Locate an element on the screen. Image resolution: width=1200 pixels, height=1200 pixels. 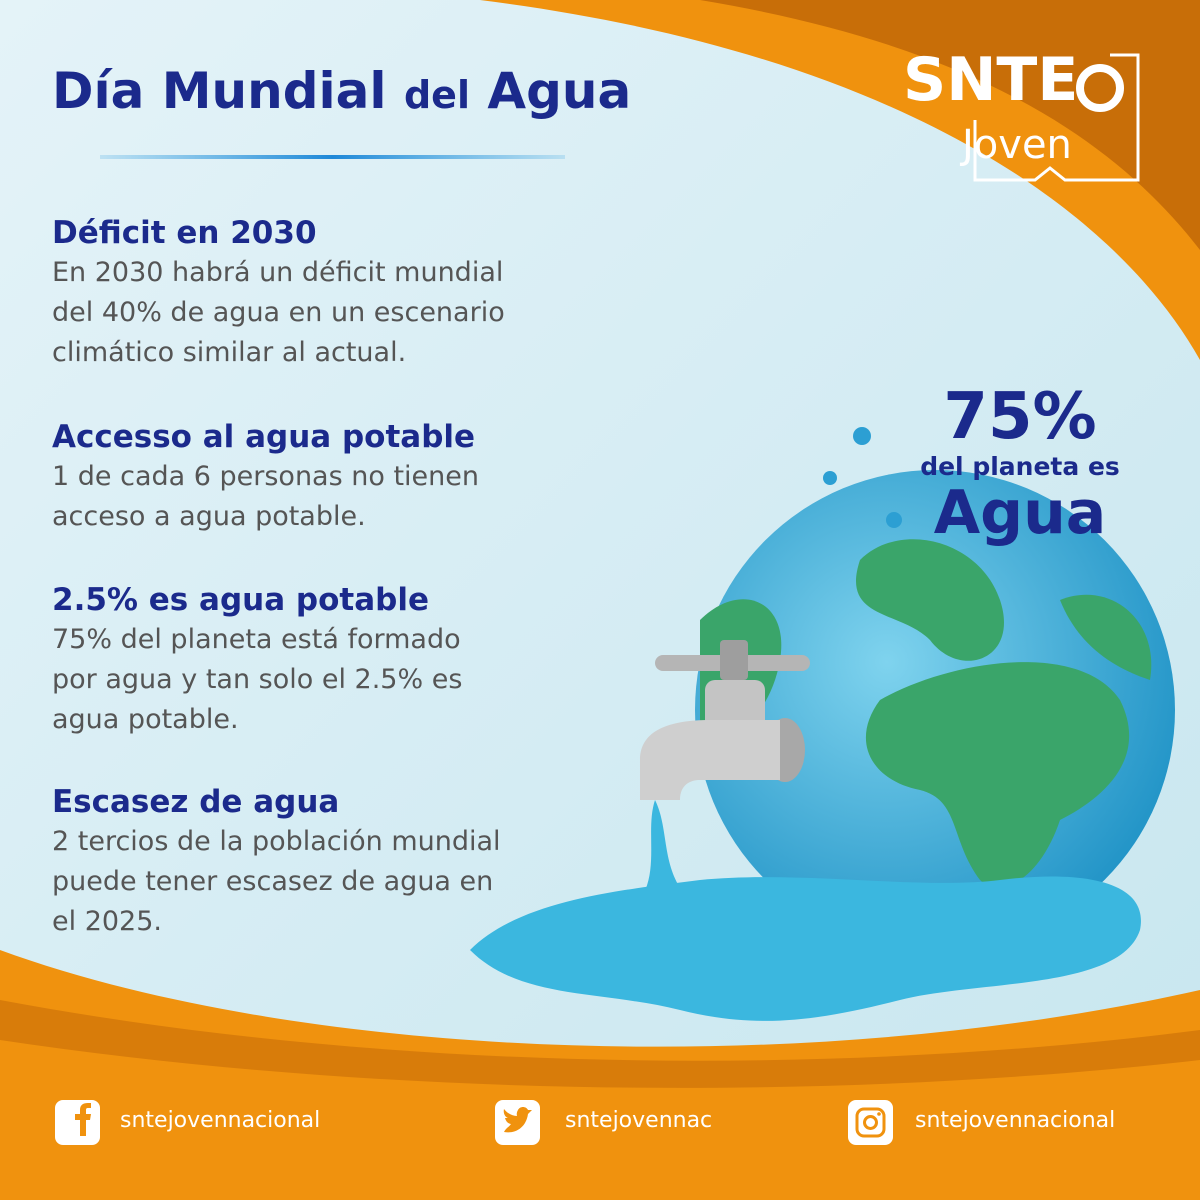
section-line: 1 de cada 6 personas no tienen is located at coordinates (266, 476).